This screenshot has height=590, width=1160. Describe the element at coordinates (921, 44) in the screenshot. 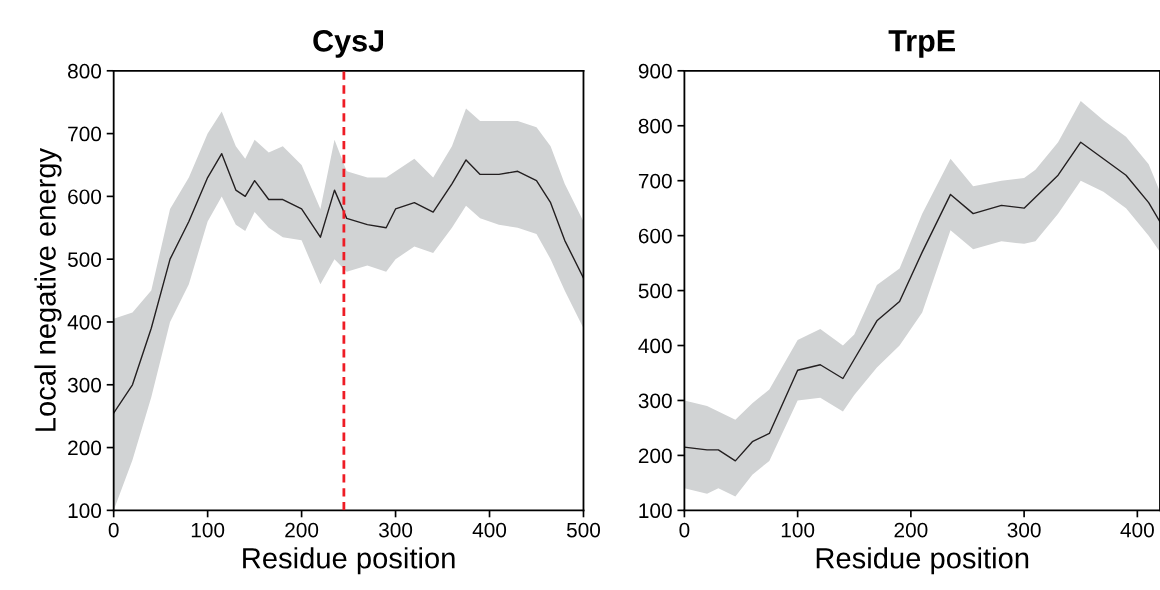

I see `chart-title: TrpE` at that location.